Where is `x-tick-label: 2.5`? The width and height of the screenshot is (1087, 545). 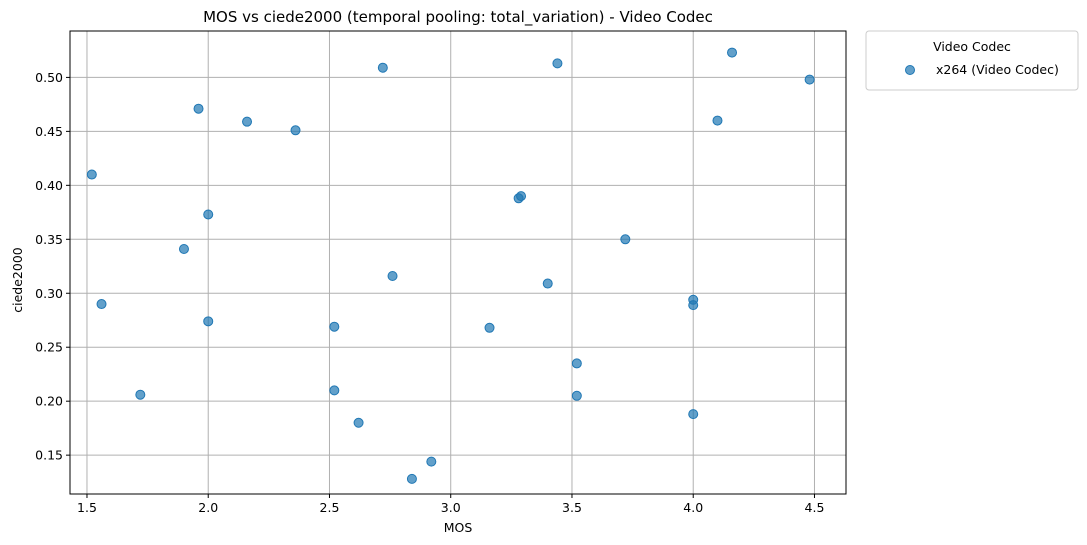
x-tick-label: 2.5 is located at coordinates (330, 507).